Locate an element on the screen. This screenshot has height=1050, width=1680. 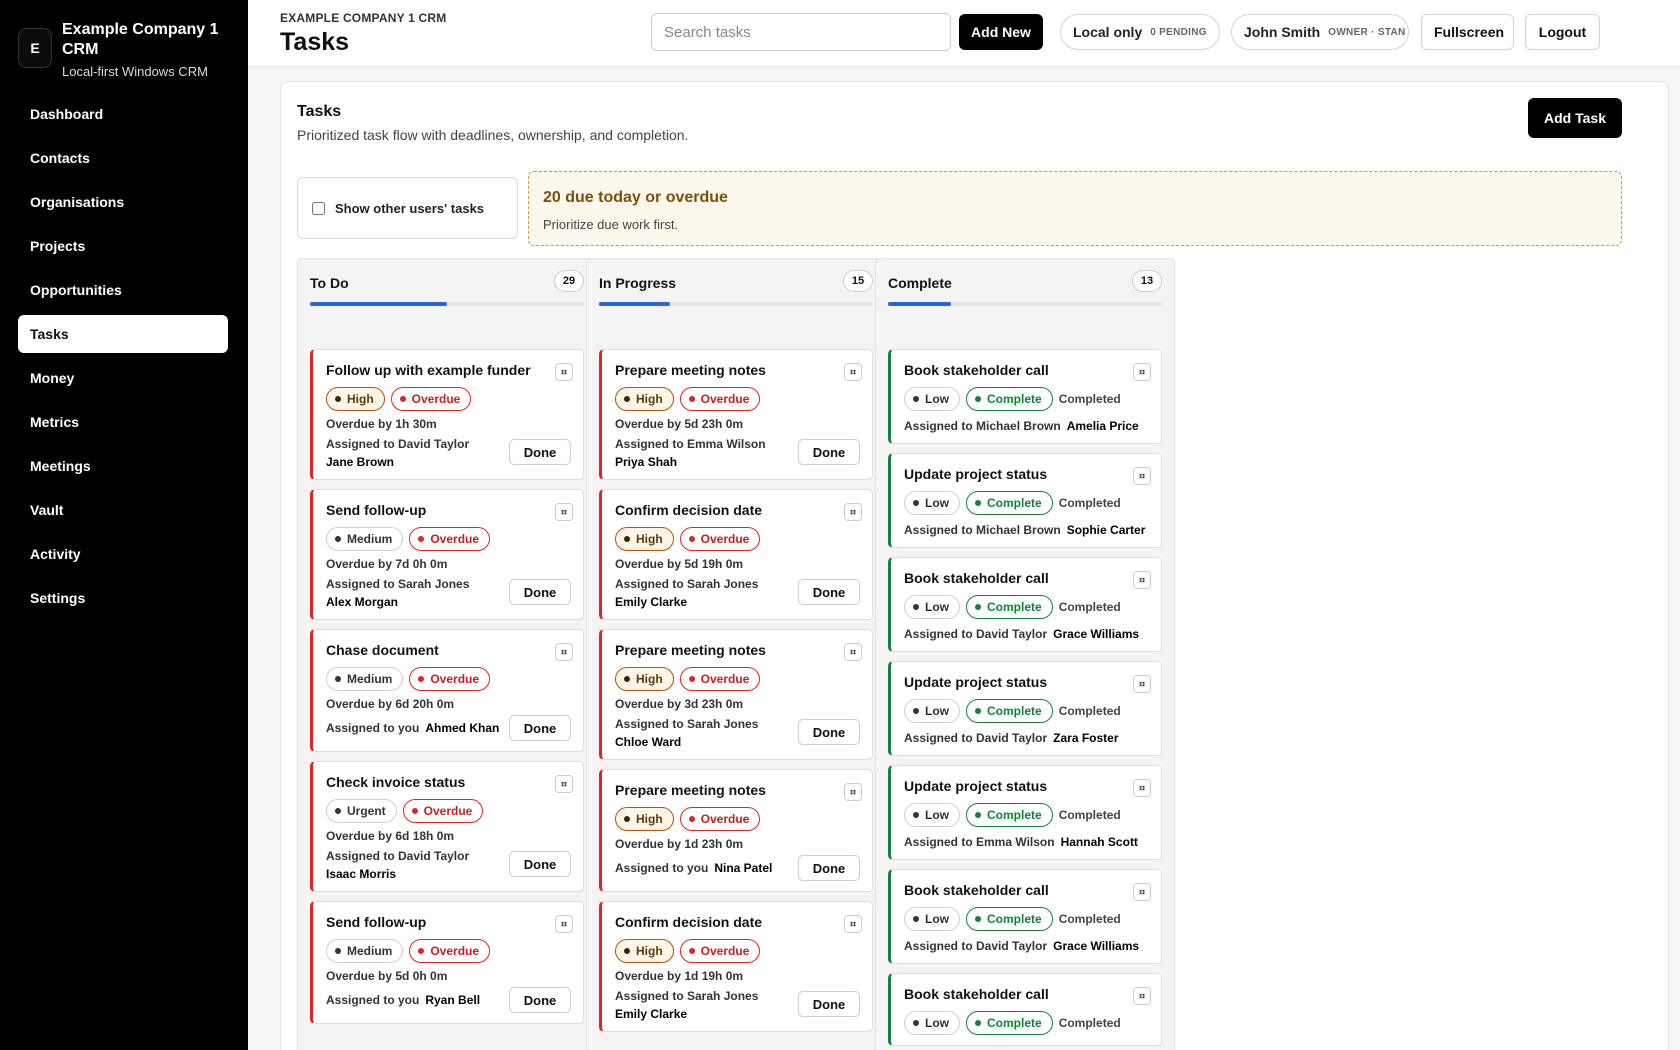
priority-badge: High is located at coordinates (644, 399).